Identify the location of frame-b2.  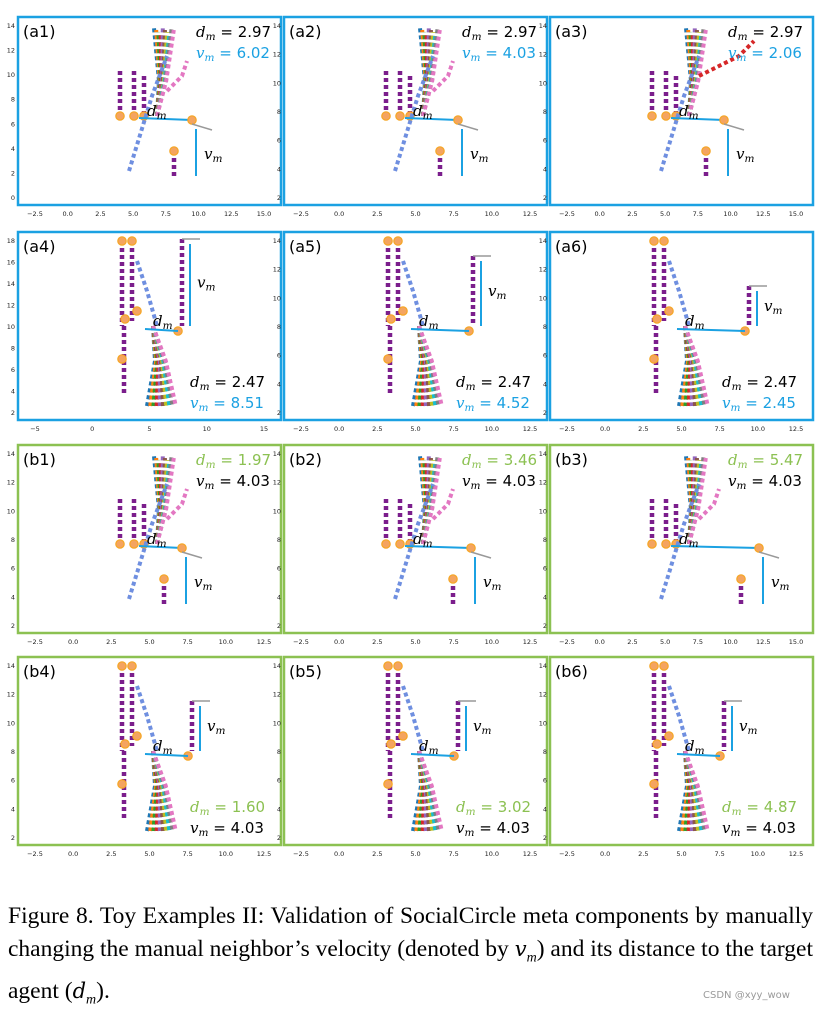
(415, 539).